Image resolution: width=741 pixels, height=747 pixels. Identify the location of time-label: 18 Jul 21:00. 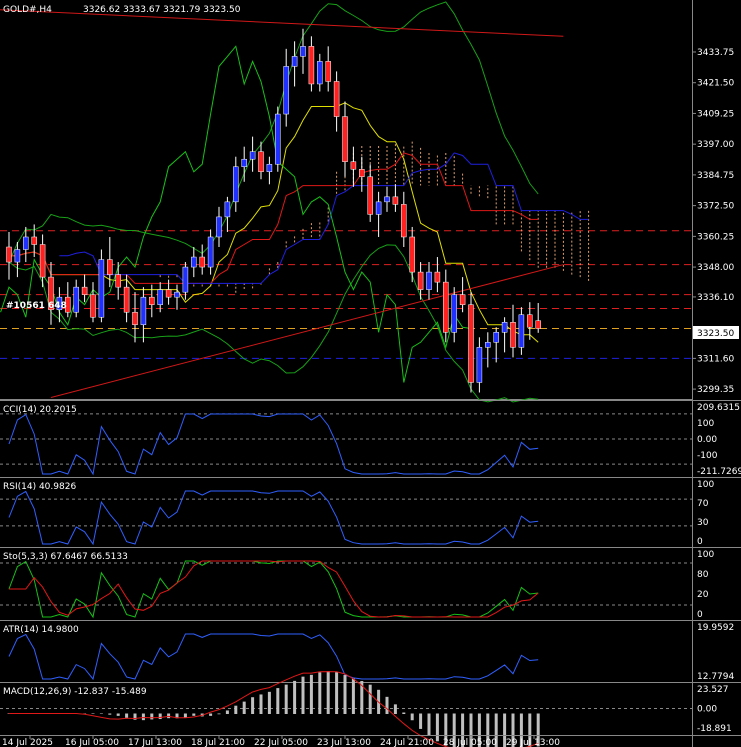
(218, 742).